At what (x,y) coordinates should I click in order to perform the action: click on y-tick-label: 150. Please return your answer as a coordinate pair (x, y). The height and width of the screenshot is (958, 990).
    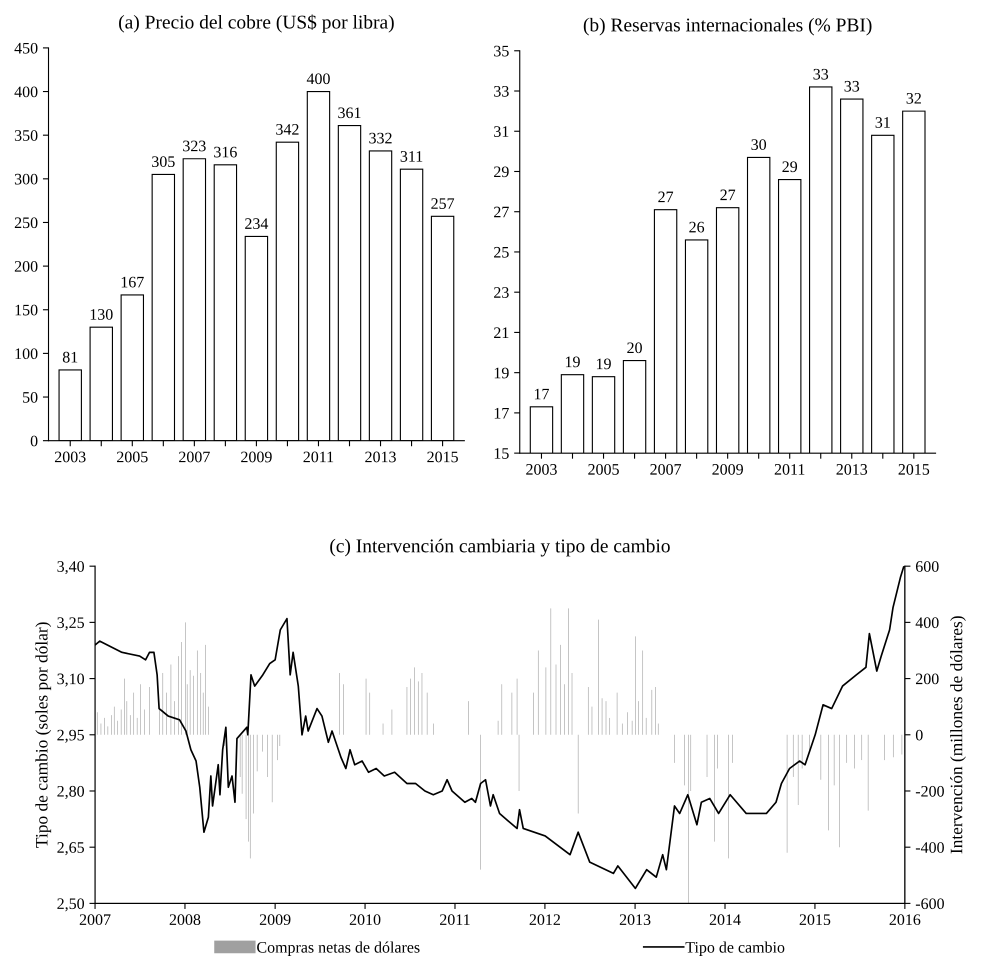
    Looking at the image, I should click on (27, 310).